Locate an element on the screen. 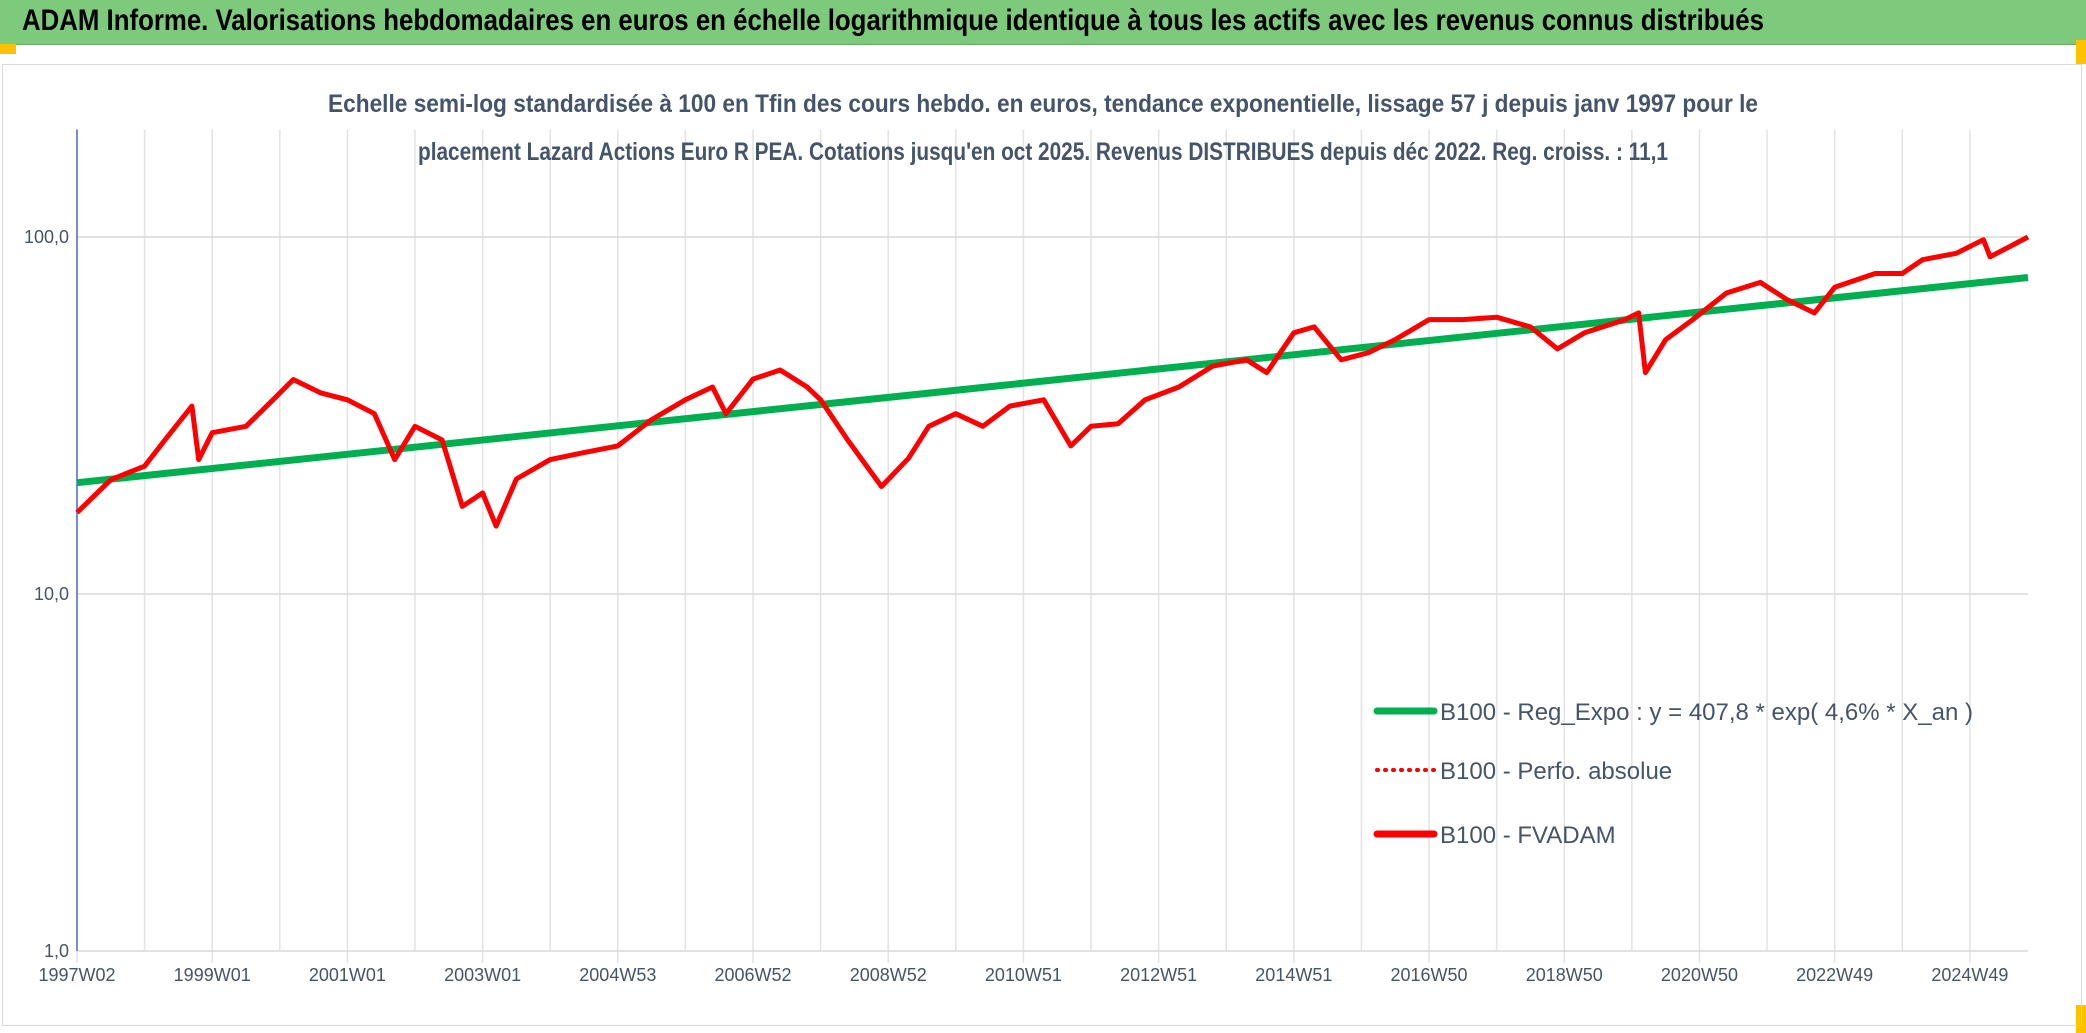 The image size is (2086, 1033). x-tick-label: 2020W50 is located at coordinates (1699, 975).